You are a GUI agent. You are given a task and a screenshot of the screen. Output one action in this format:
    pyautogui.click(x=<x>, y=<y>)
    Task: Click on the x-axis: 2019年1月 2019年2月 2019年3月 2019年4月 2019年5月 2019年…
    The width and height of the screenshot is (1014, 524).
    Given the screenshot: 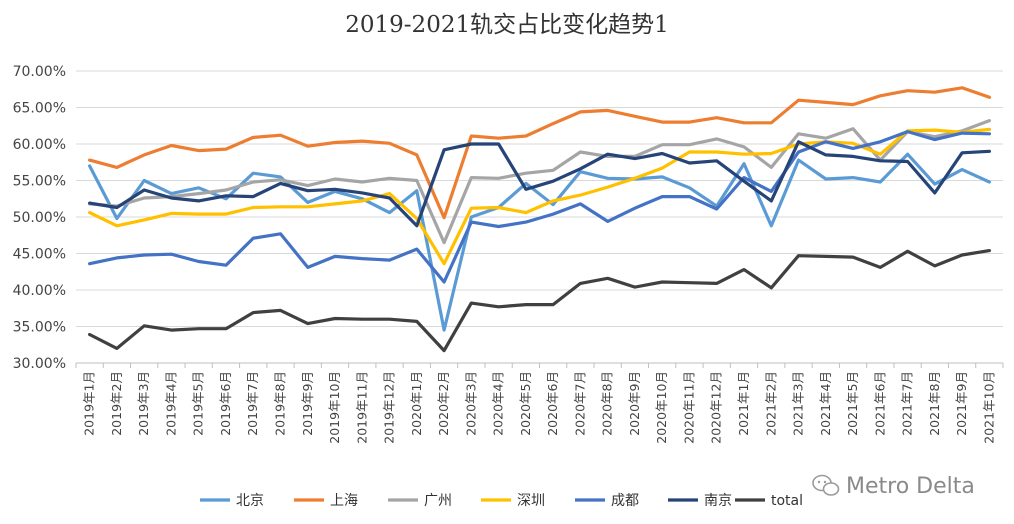 What is the action you would take?
    pyautogui.click(x=539, y=403)
    